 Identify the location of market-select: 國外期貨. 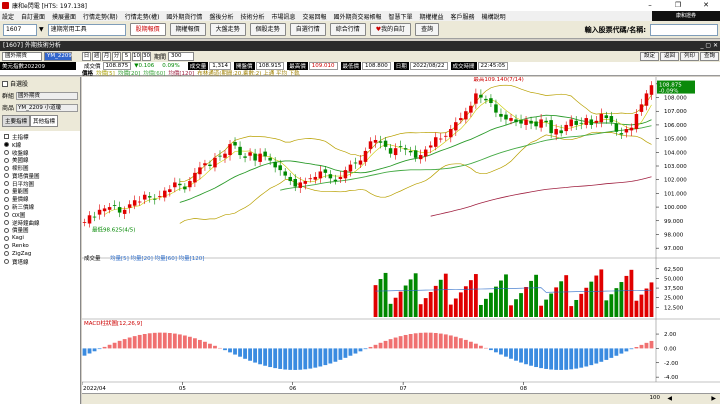
(22, 56).